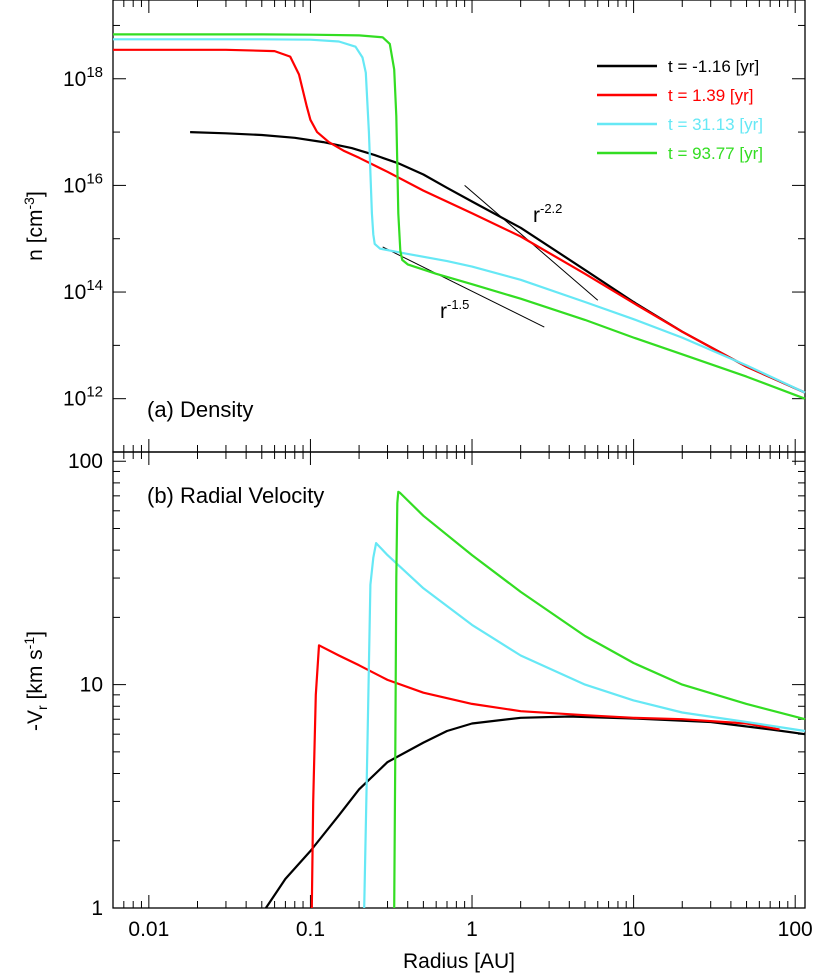 The height and width of the screenshot is (979, 817). What do you see at coordinates (633, 929) in the screenshot?
I see `x-tick-label: 10` at bounding box center [633, 929].